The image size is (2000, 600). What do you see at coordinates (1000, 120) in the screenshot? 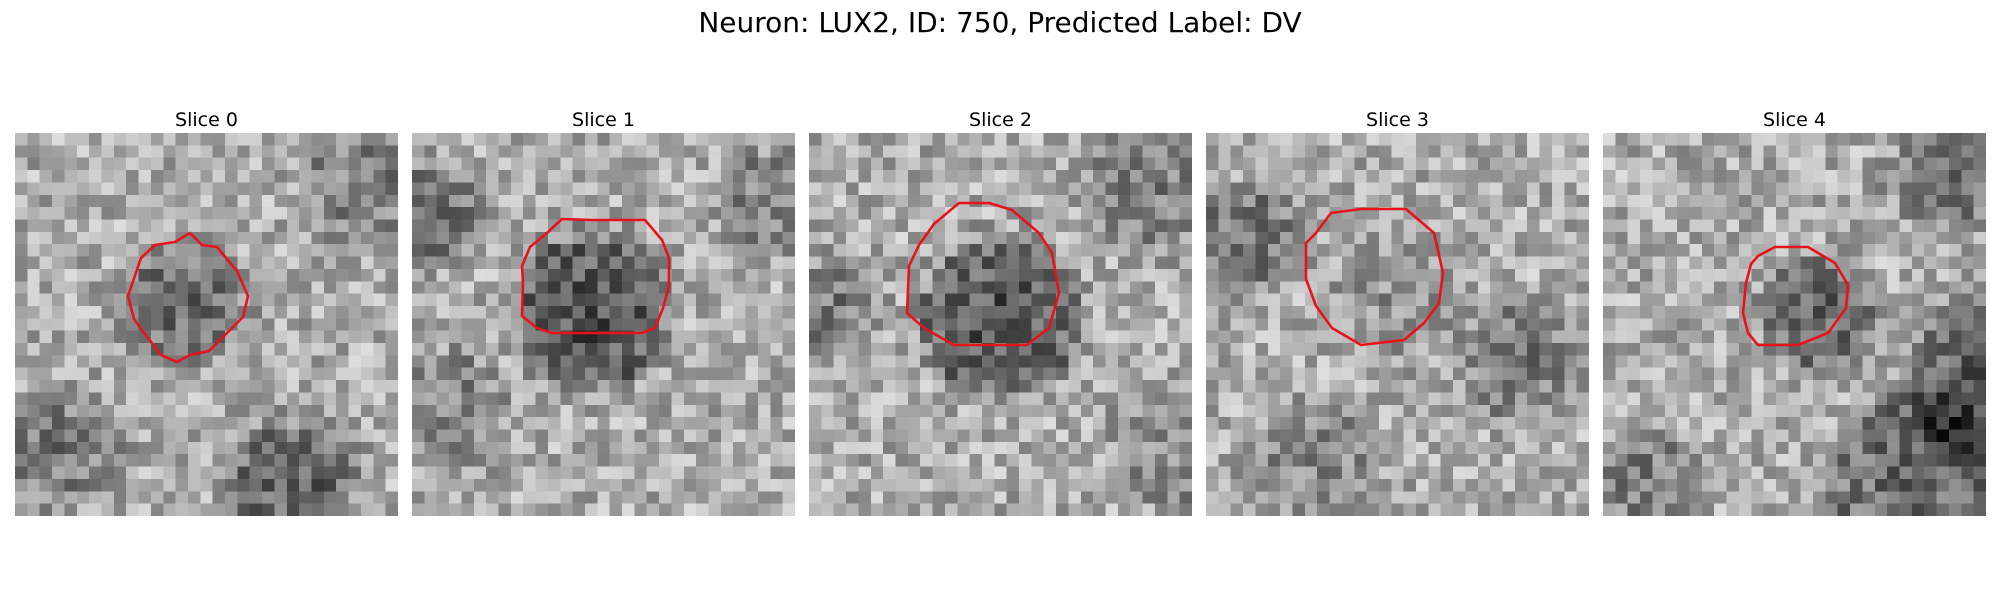
I see `slice-title: Slice 2` at bounding box center [1000, 120].